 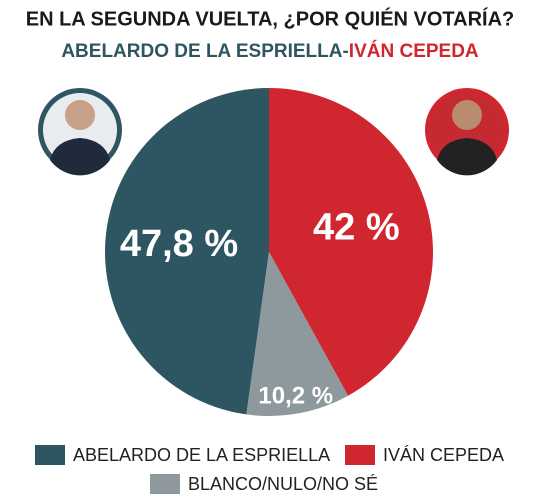 What do you see at coordinates (283, 484) in the screenshot?
I see `legend-label: BLANCO/NULO/NO SÉ` at bounding box center [283, 484].